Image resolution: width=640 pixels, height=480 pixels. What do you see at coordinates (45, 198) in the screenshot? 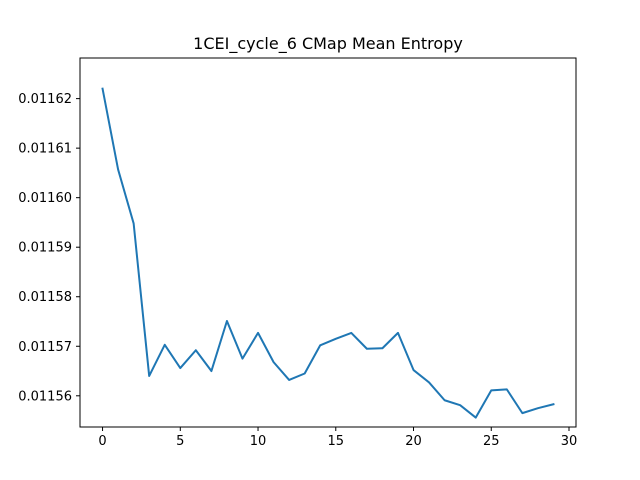
I see `y-tick-label: 0.01160` at bounding box center [45, 198].